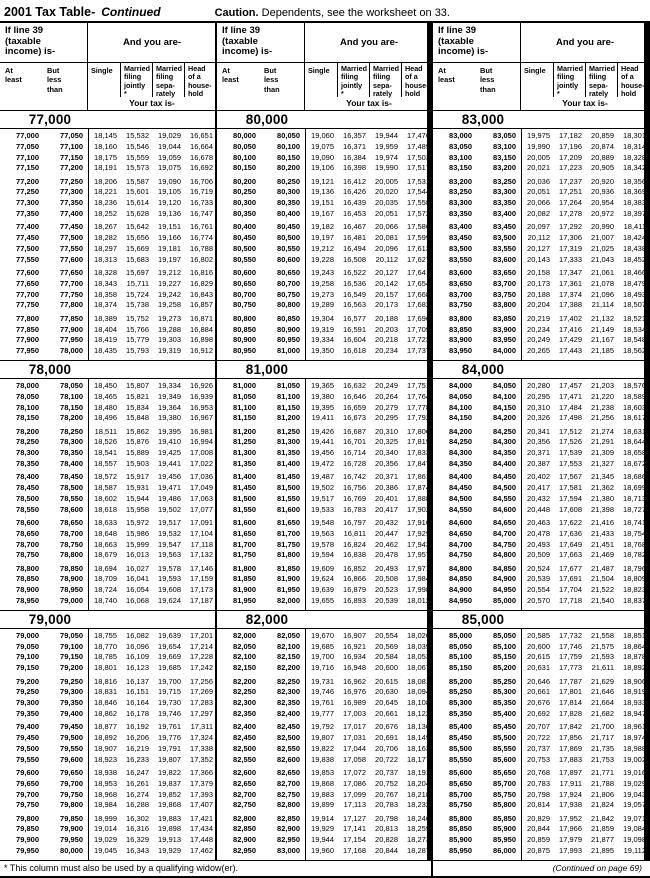 This screenshot has width=650, height=878. I want to click on married-separately-tax-cell: 21,575, so click(602, 646).